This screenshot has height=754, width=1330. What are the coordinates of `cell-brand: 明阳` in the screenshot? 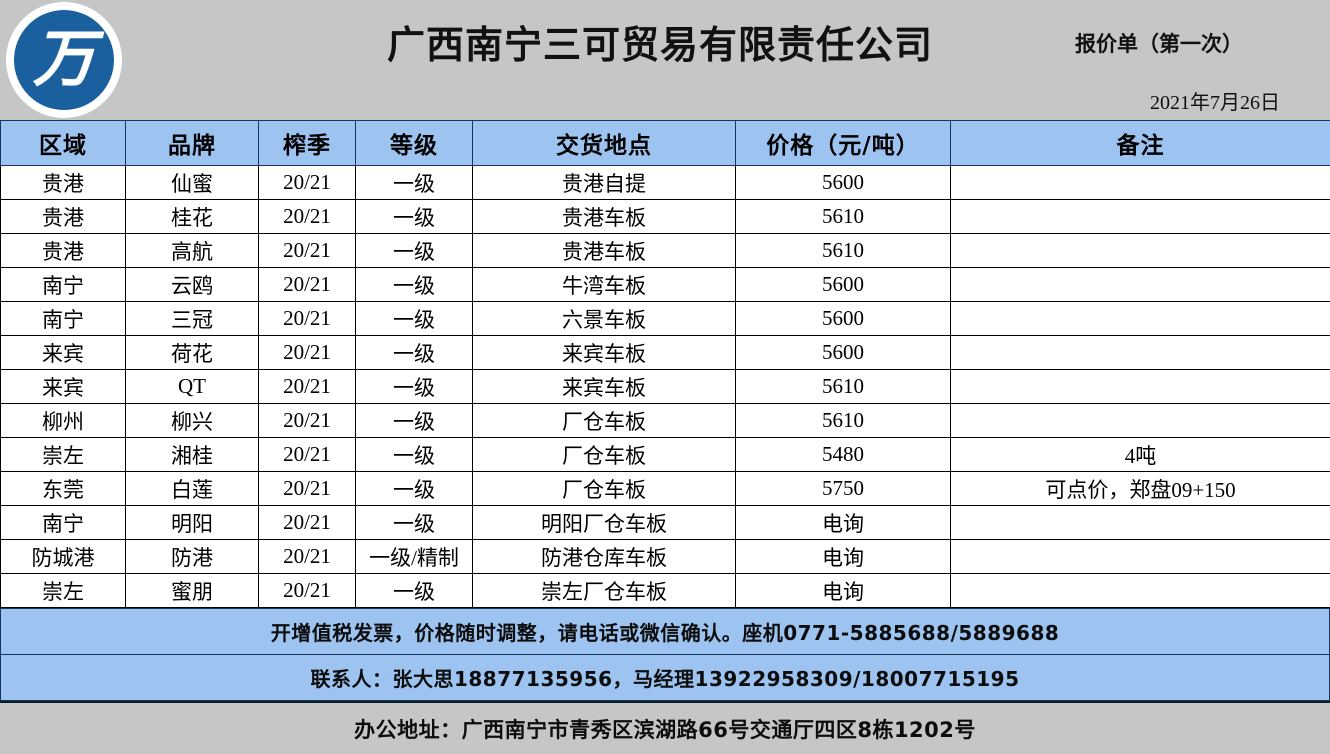 It's located at (192, 523).